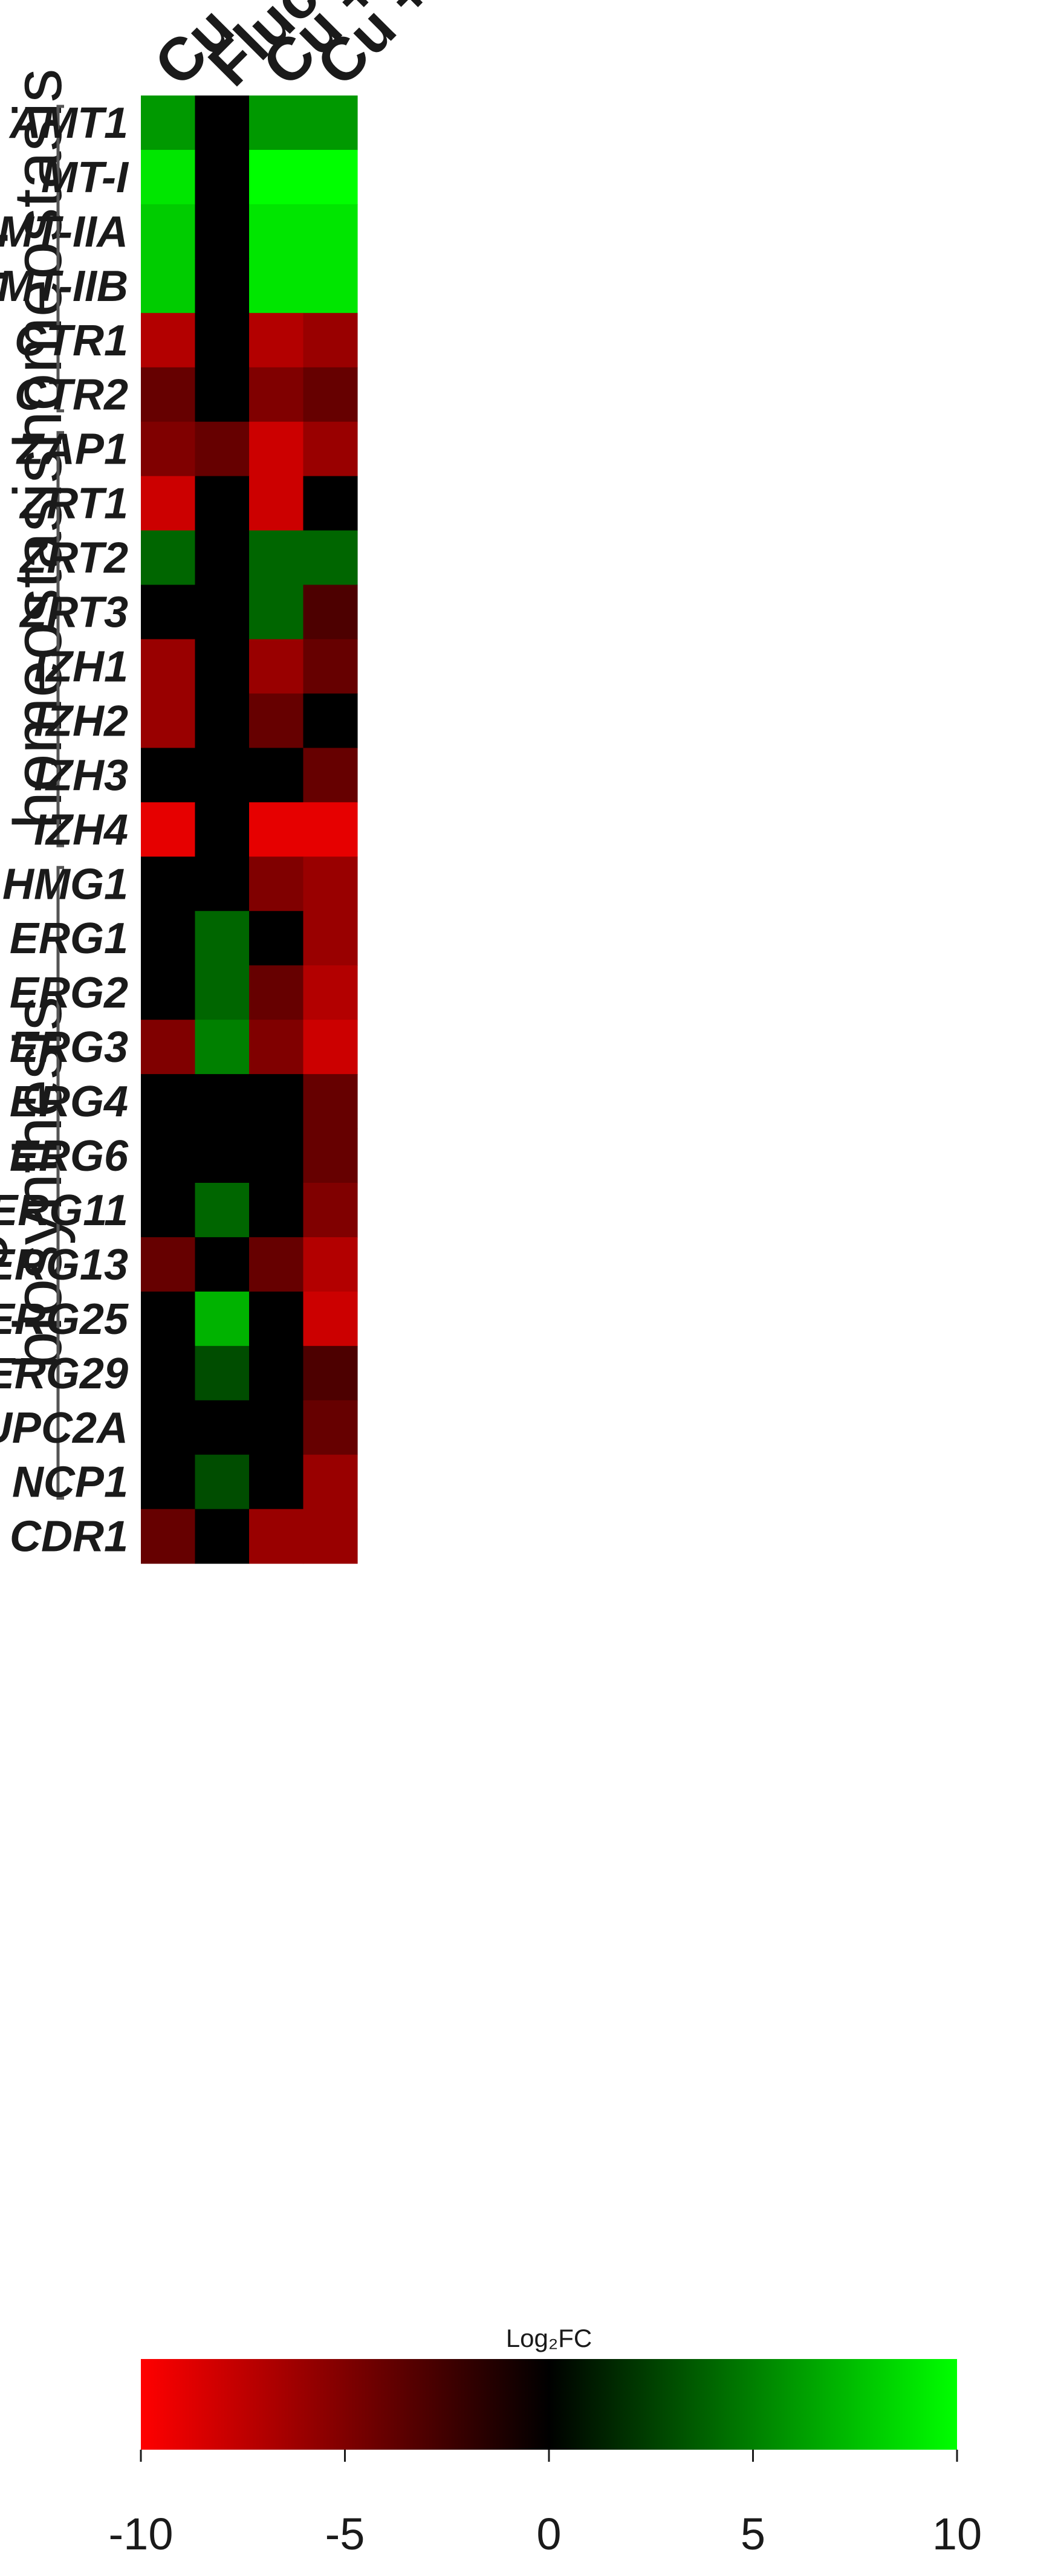 The width and height of the screenshot is (1058, 2576). What do you see at coordinates (71, 395) in the screenshot?
I see `row-label: CTR2` at bounding box center [71, 395].